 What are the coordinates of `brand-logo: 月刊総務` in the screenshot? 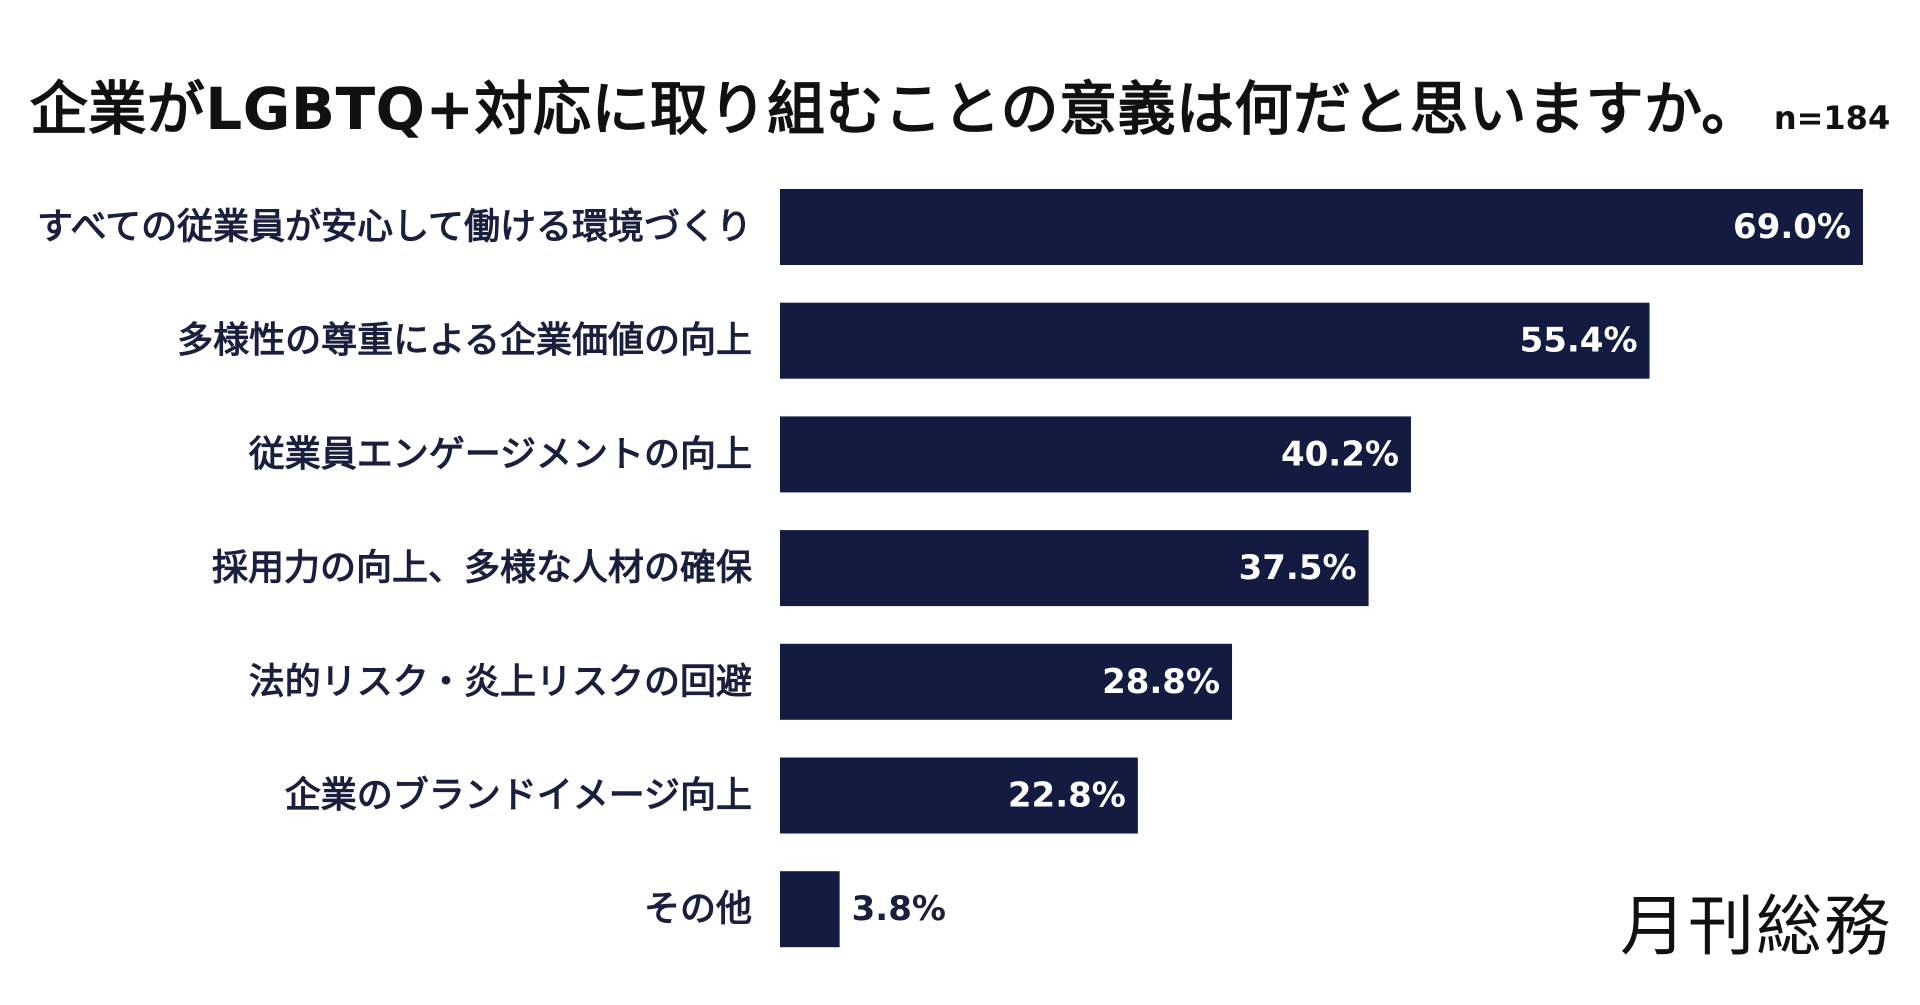 It's located at (1756, 926).